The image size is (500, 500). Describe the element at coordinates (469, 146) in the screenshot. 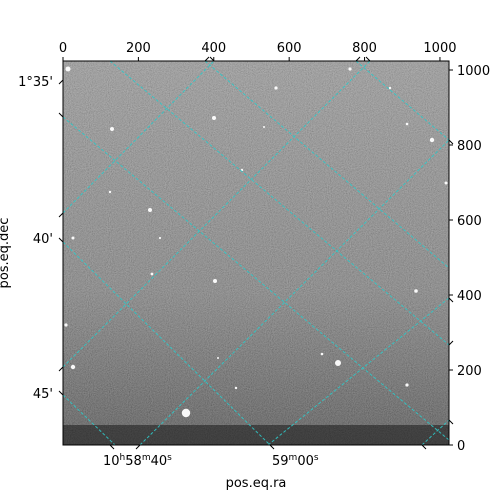

I see `right-tick-label: 800` at that location.